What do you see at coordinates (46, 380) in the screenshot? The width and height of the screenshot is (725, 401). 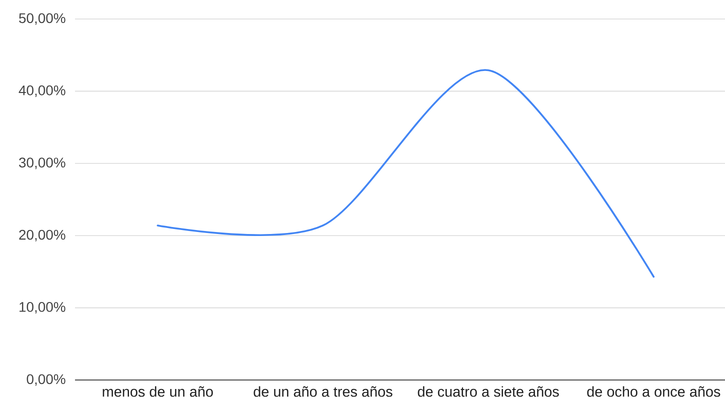 I see `y-tick-label: 0,00%` at bounding box center [46, 380].